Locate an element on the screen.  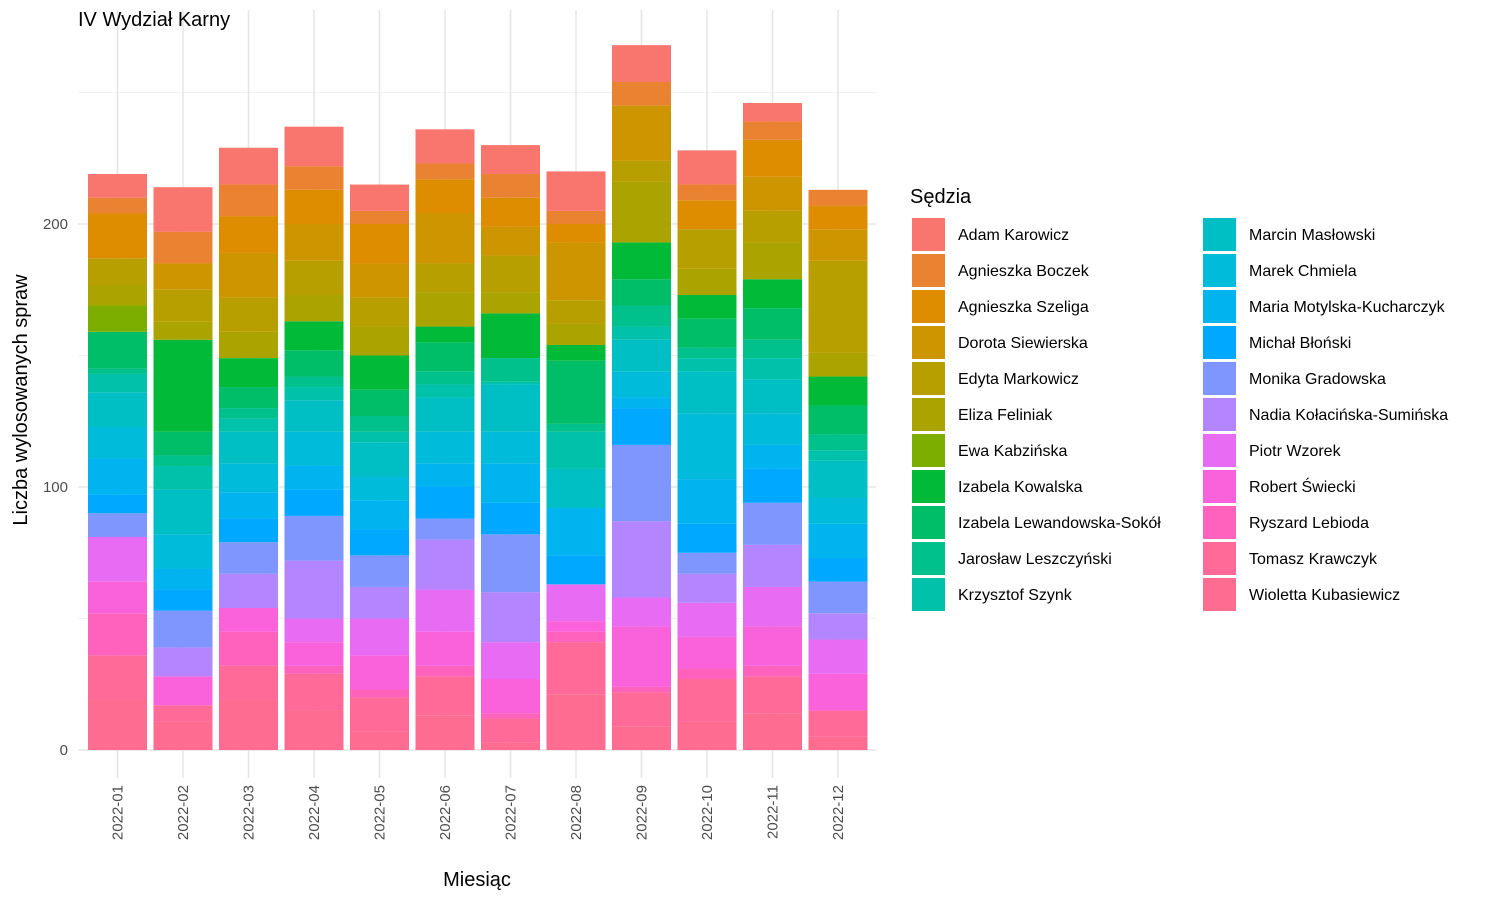
legend-label: Agnieszka Boczek is located at coordinates (1024, 271).